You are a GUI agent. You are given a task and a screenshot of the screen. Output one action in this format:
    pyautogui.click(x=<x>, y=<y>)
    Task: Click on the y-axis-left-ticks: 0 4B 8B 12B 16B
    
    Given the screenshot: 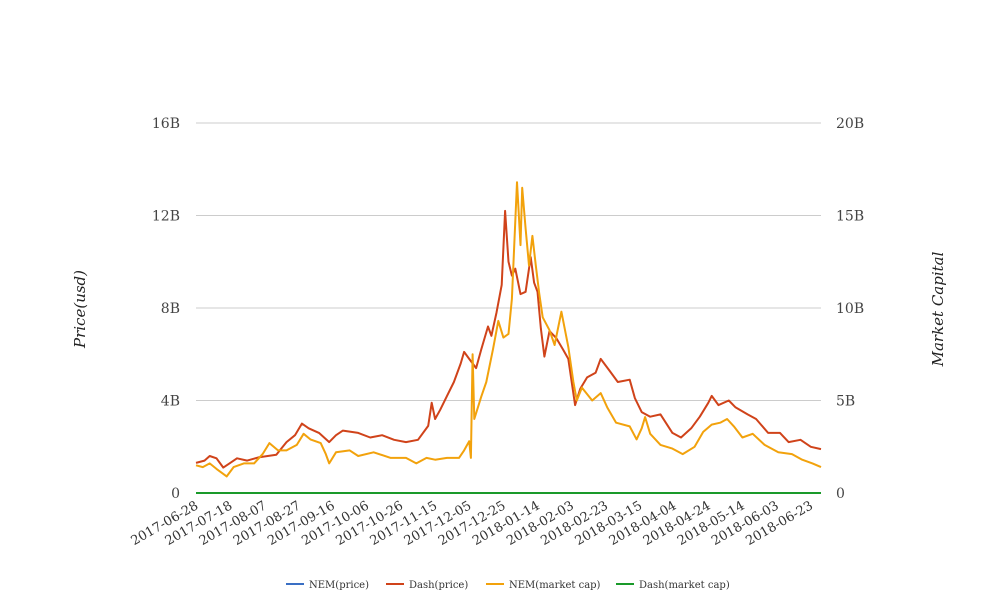 What is the action you would take?
    pyautogui.click(x=166, y=309)
    